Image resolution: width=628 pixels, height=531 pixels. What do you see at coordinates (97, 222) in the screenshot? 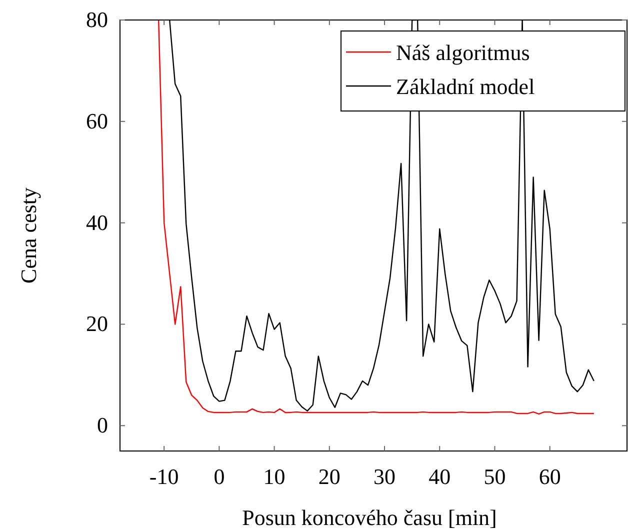
I see `y-tick-label: 40` at bounding box center [97, 222].